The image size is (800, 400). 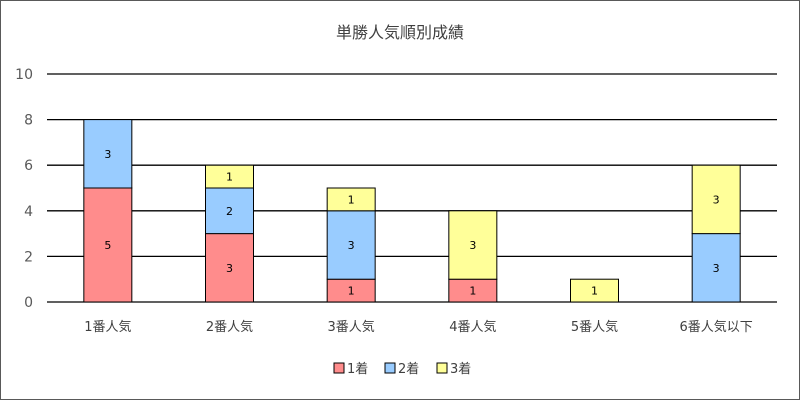 I want to click on y-tick-label: 10, so click(x=24, y=75).